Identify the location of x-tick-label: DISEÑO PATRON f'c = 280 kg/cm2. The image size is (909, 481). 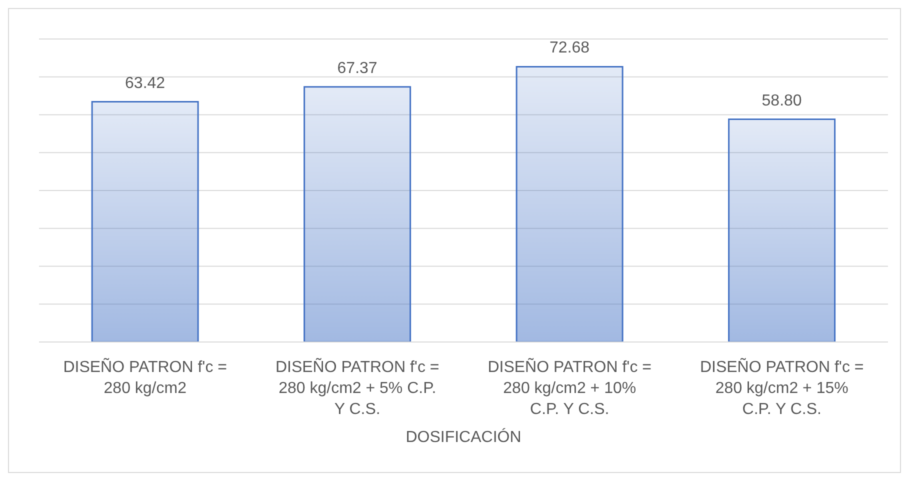
(145, 377).